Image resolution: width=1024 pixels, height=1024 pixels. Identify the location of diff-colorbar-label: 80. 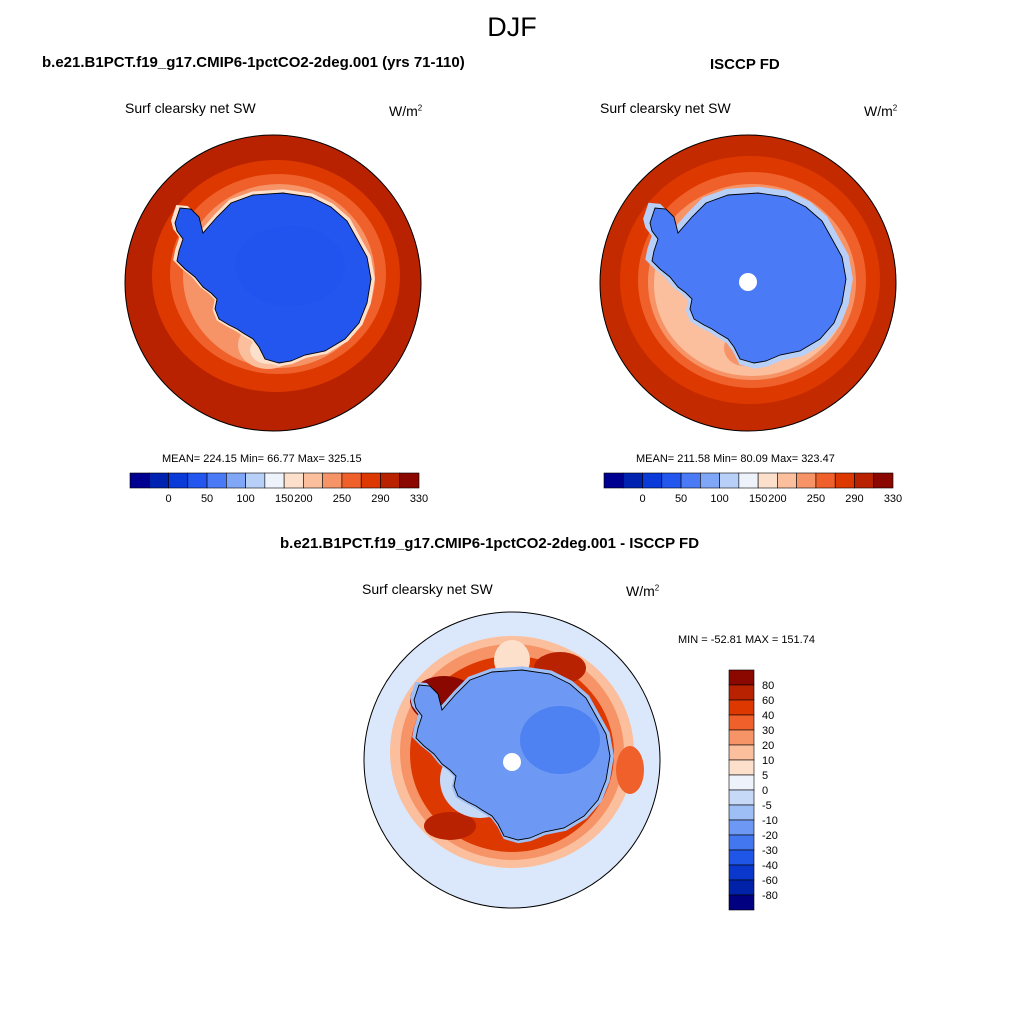
(768, 686).